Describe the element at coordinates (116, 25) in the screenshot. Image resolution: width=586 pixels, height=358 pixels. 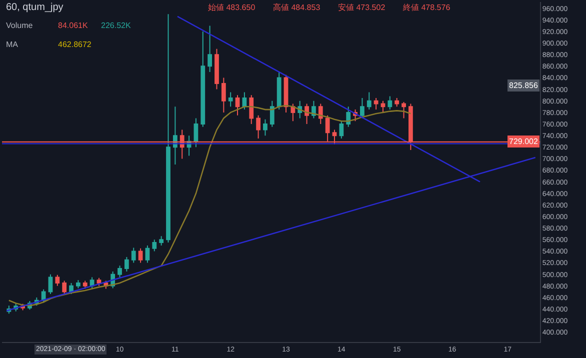
I see `annotation: 226.52K` at that location.